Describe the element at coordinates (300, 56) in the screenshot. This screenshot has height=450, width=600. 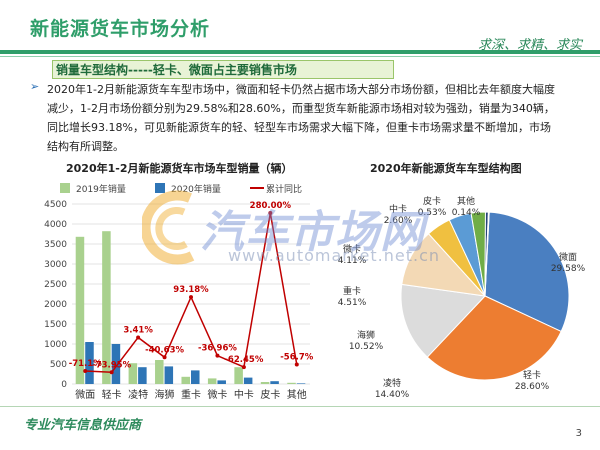
I see `title-divider-thin` at that location.